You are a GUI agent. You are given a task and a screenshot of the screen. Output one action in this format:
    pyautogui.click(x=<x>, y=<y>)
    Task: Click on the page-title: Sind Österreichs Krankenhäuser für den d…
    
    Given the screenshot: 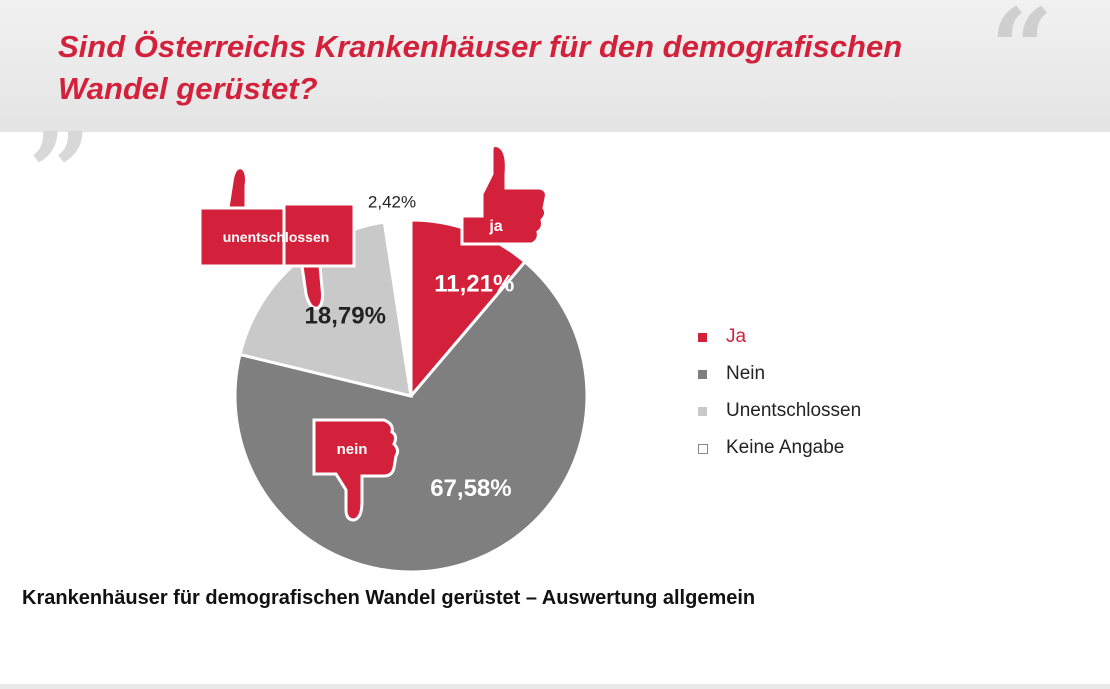 What is the action you would take?
    pyautogui.click(x=480, y=67)
    